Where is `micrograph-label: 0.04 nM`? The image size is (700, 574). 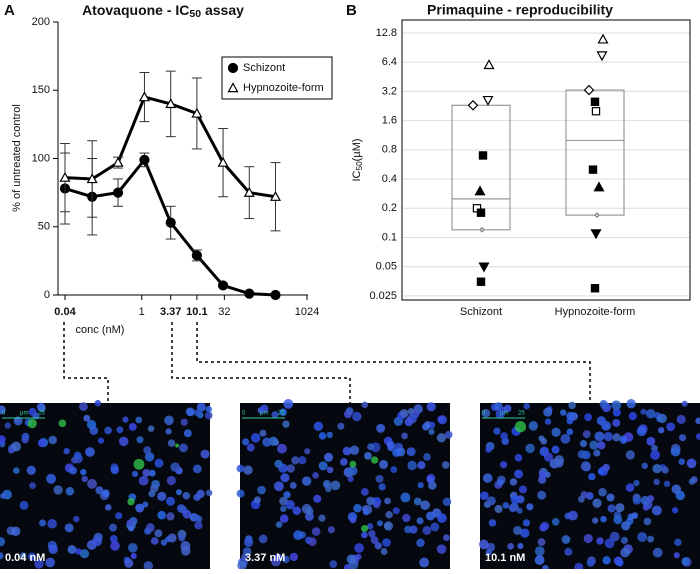
micrograph-label: 0.04 nM is located at coordinates (25, 558).